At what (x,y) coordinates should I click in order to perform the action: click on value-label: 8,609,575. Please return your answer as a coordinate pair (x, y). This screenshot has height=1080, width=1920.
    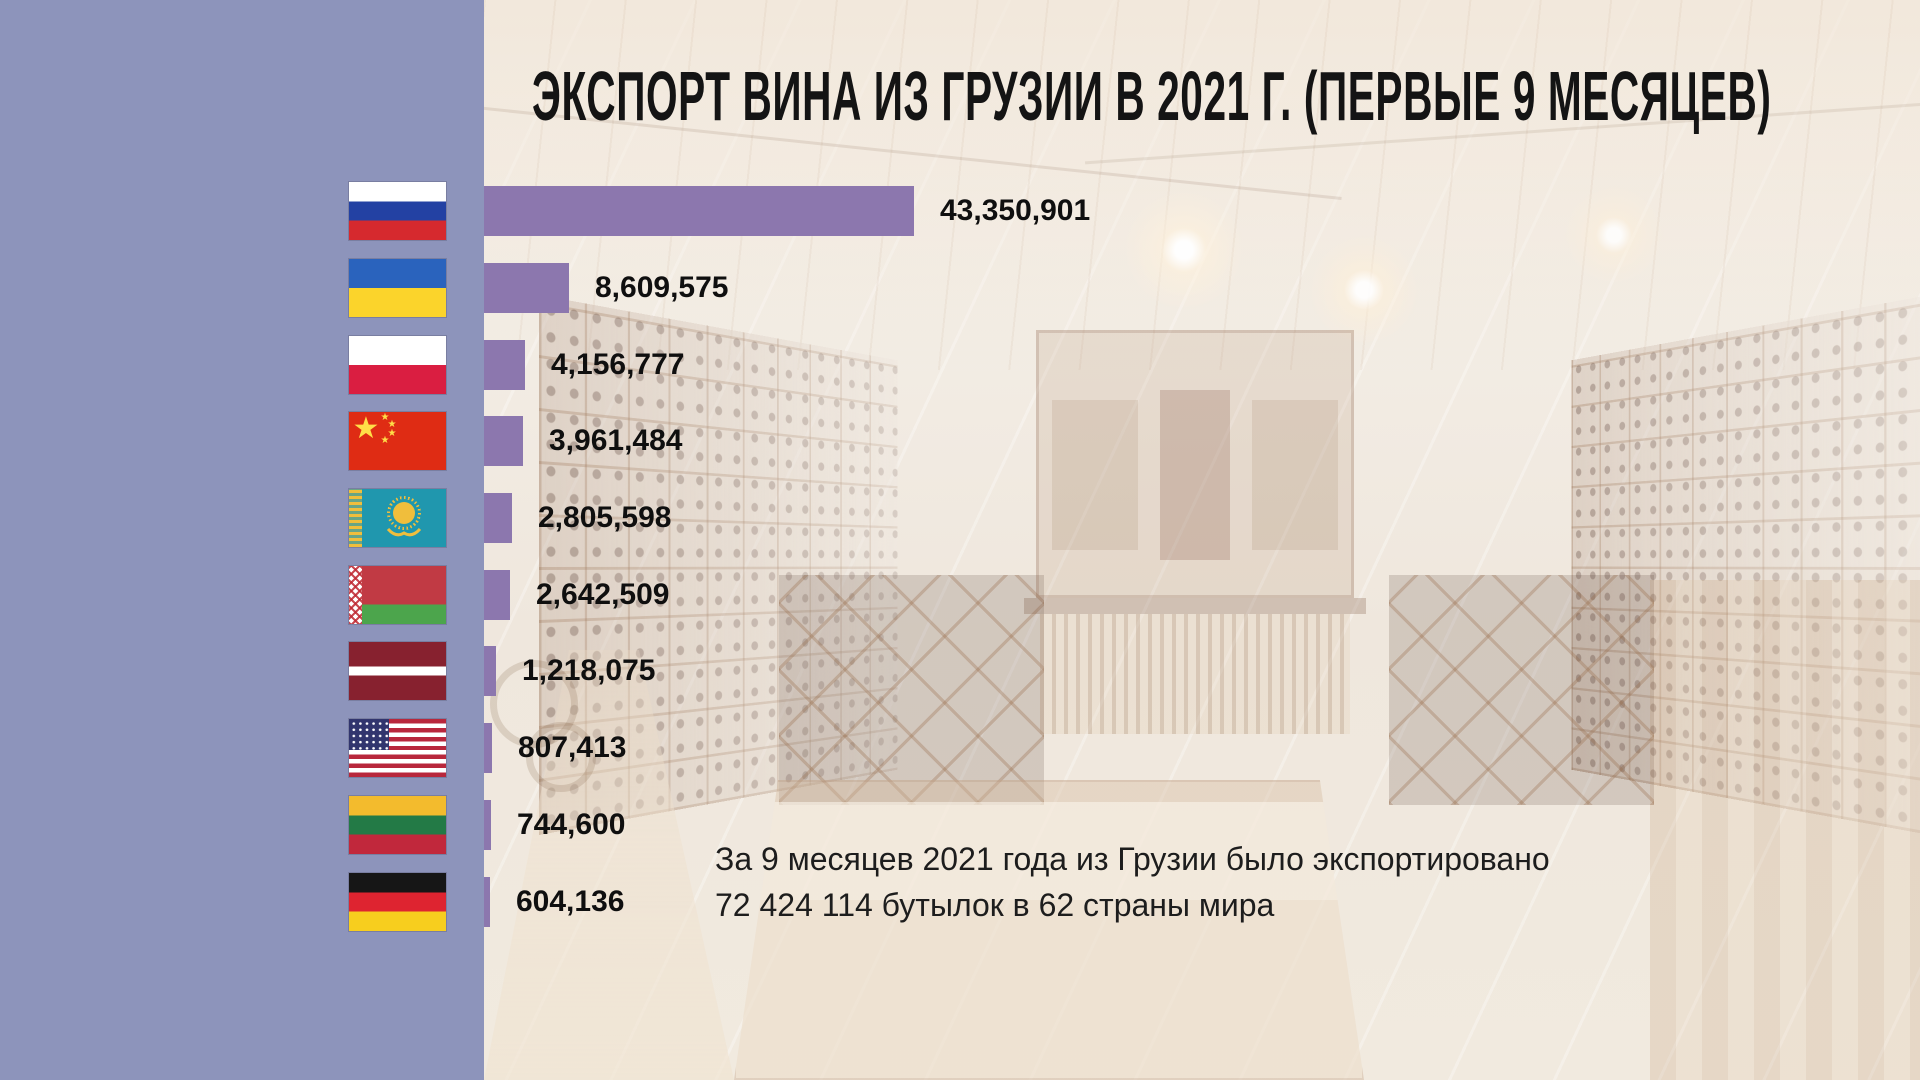
    Looking at the image, I should click on (662, 288).